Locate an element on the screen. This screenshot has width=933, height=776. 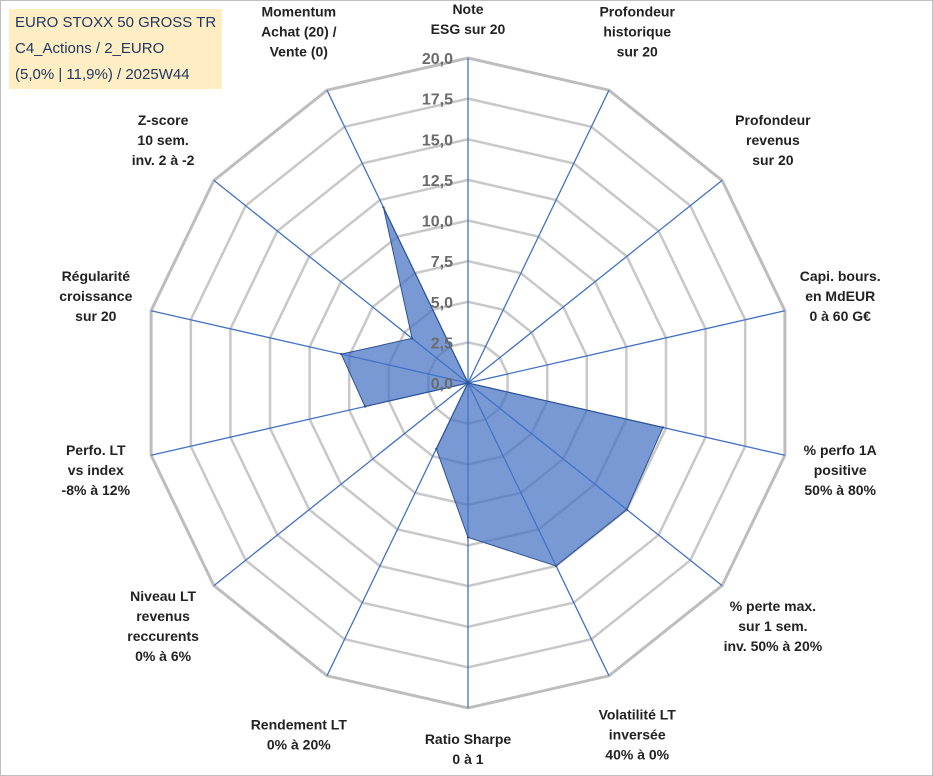
axis-label-line: Momentum is located at coordinates (298, 12).